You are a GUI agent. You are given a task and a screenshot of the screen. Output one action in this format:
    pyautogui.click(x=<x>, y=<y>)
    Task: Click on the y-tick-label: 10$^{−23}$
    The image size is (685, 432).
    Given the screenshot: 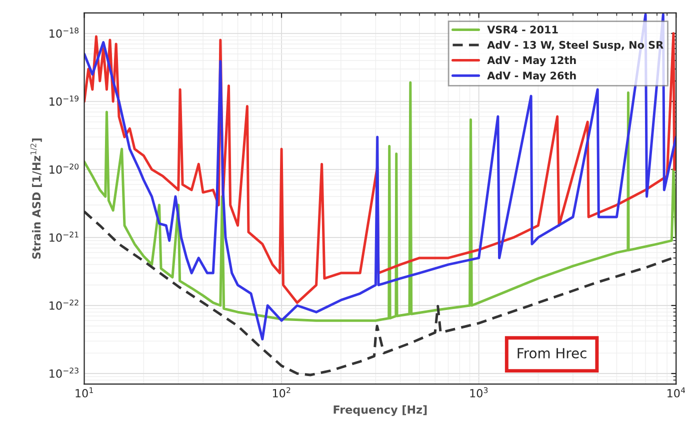 What is the action you would take?
    pyautogui.click(x=64, y=373)
    